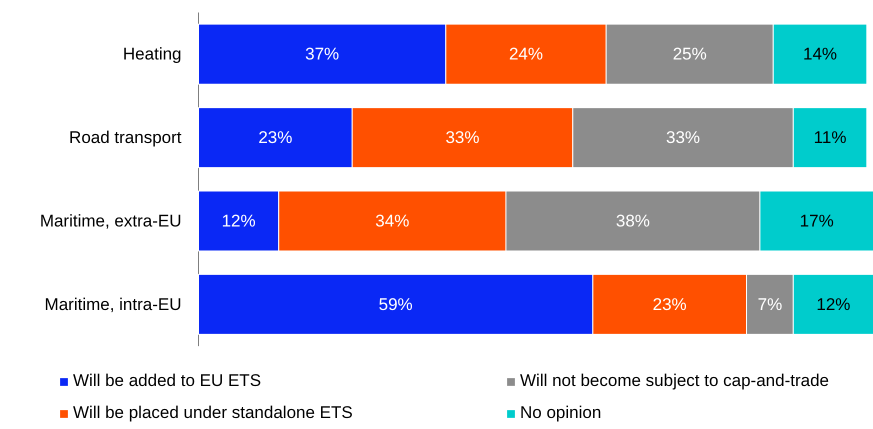 Image resolution: width=873 pixels, height=429 pixels. What do you see at coordinates (675, 381) in the screenshot?
I see `legend-label: Will not become subject to cap-and-trade` at bounding box center [675, 381].